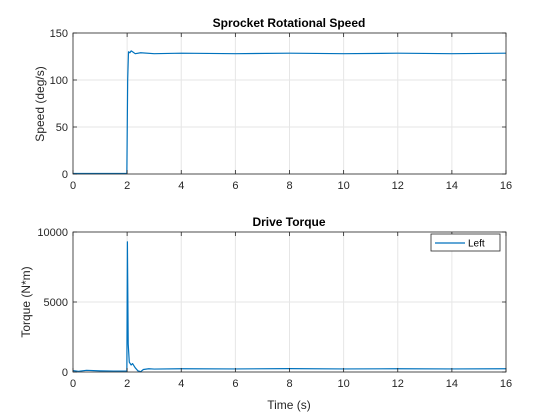 This screenshot has height=420, width=560. What do you see at coordinates (289, 23) in the screenshot?
I see `speed-chart-title: Sprocket Rotational Speed` at bounding box center [289, 23].